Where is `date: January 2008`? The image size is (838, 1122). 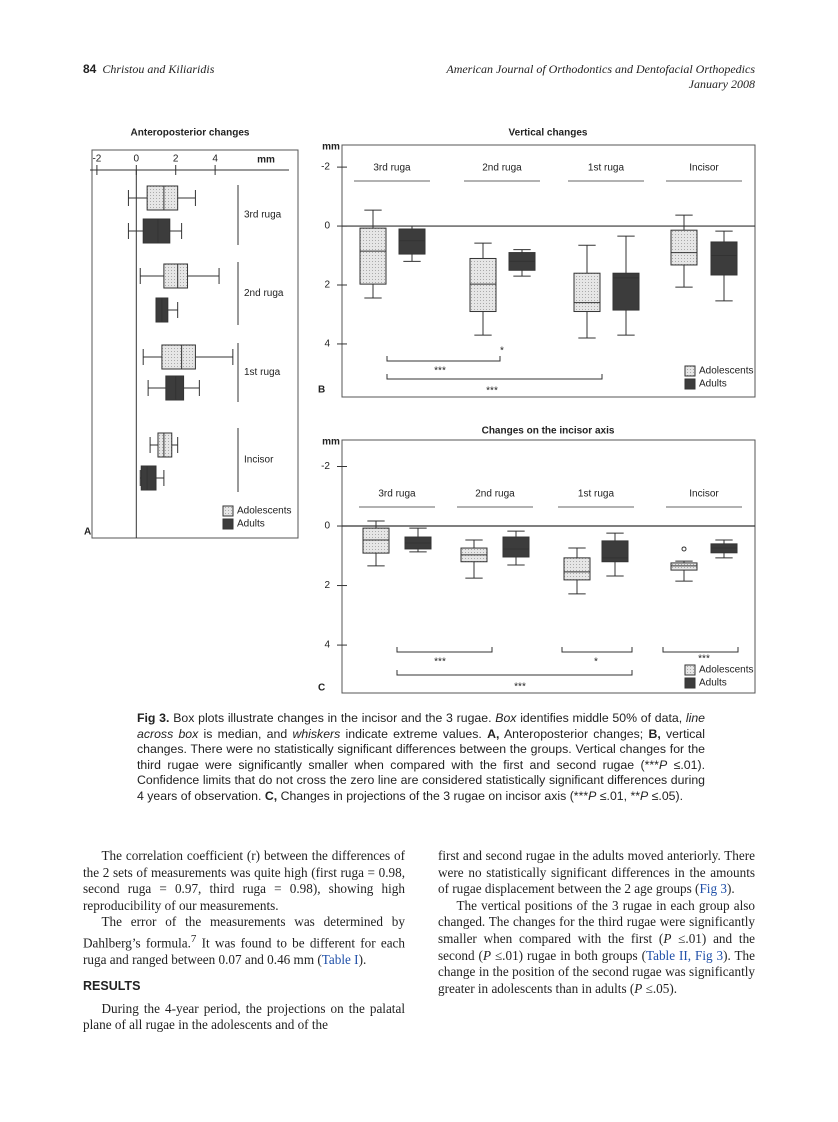 date: January 2008 is located at coordinates (721, 84).